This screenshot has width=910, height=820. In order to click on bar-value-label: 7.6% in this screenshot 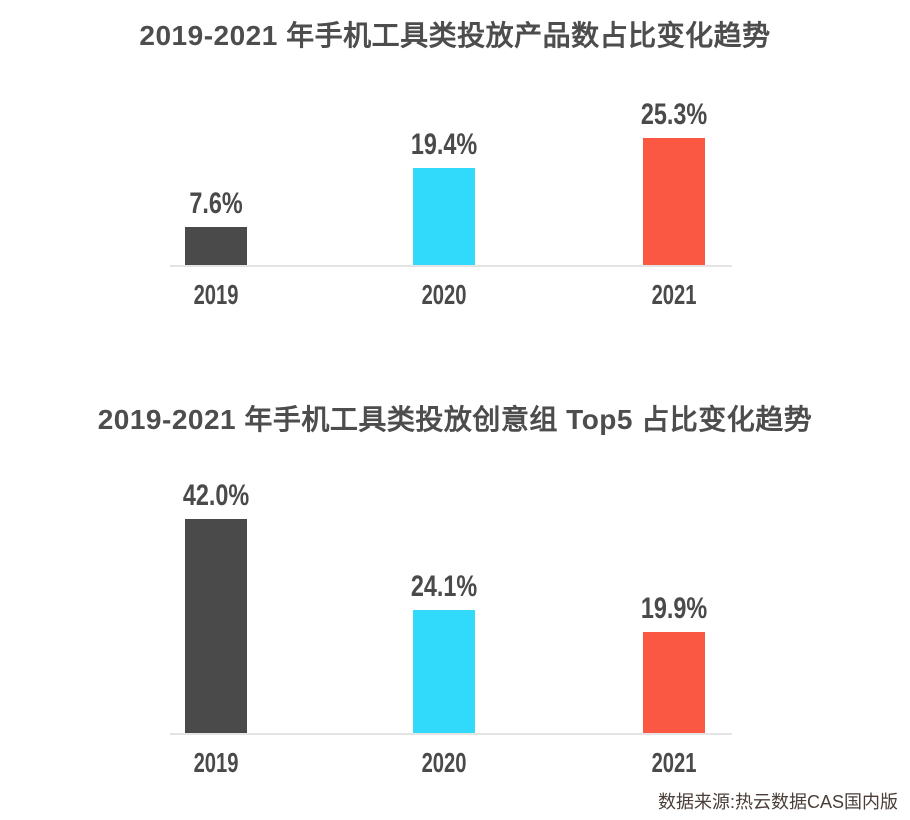, I will do `click(216, 203)`.